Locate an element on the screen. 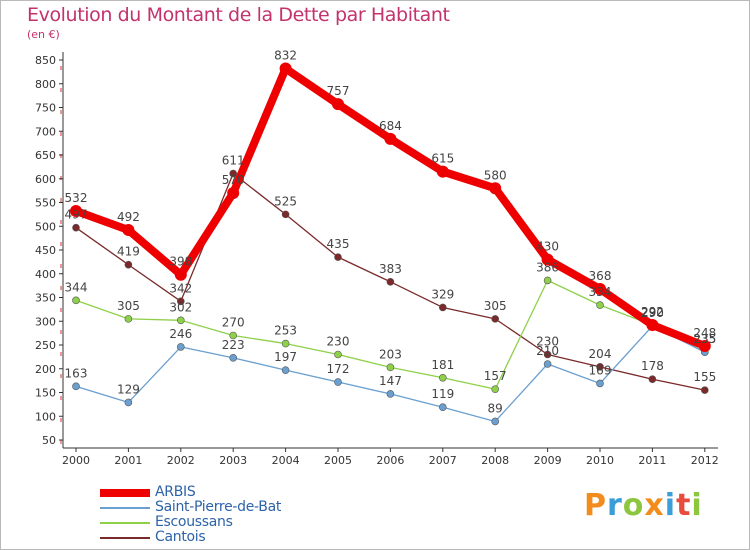 The image size is (750, 550). y-tick-label: 100 is located at coordinates (45, 416).